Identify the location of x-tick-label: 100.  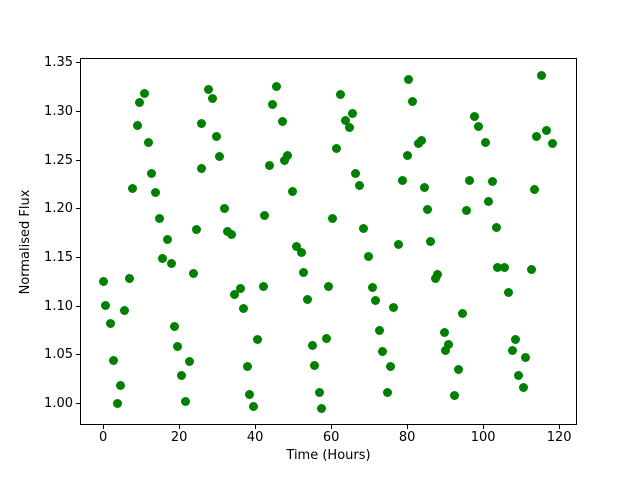
(483, 437).